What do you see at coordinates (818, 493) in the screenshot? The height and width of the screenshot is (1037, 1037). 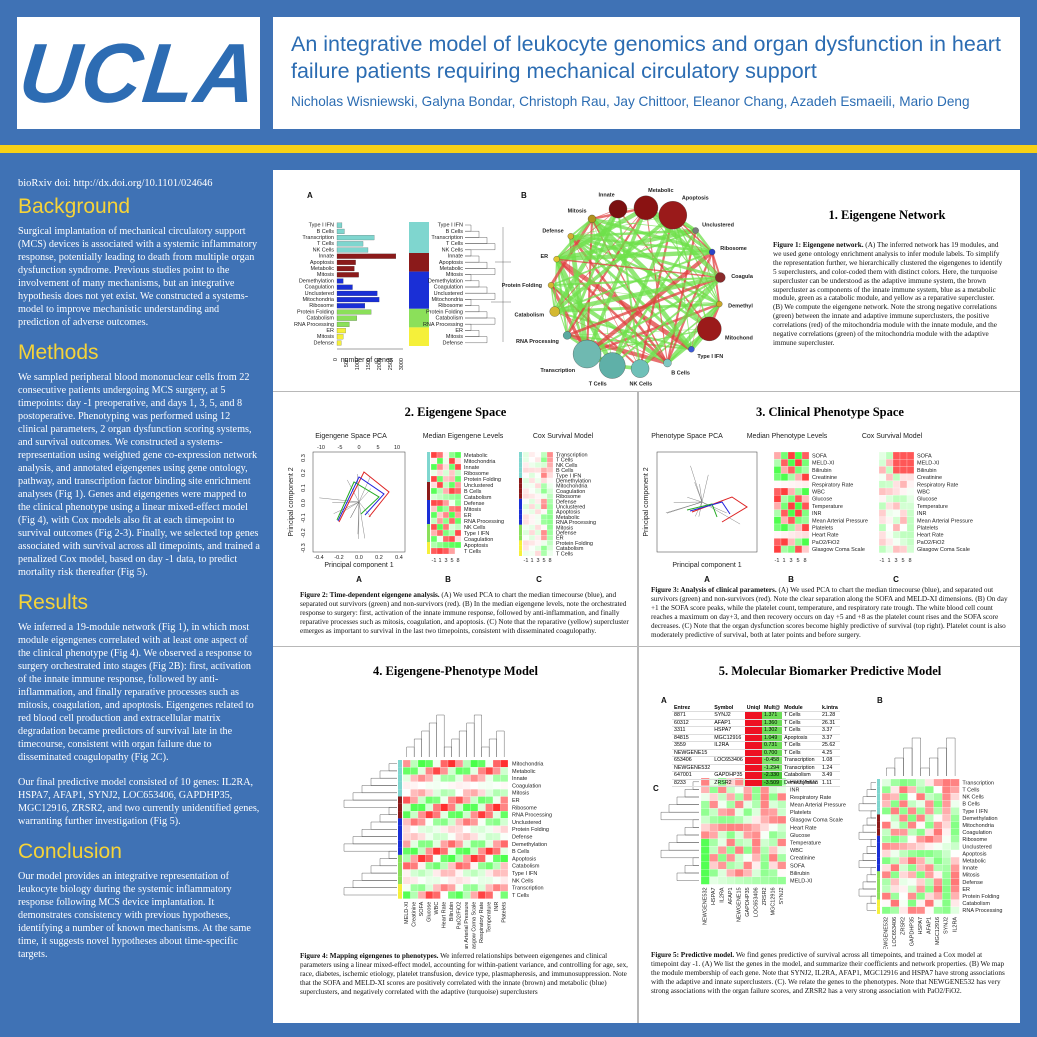 I see `phenotype-median-row-label: WBC` at bounding box center [818, 493].